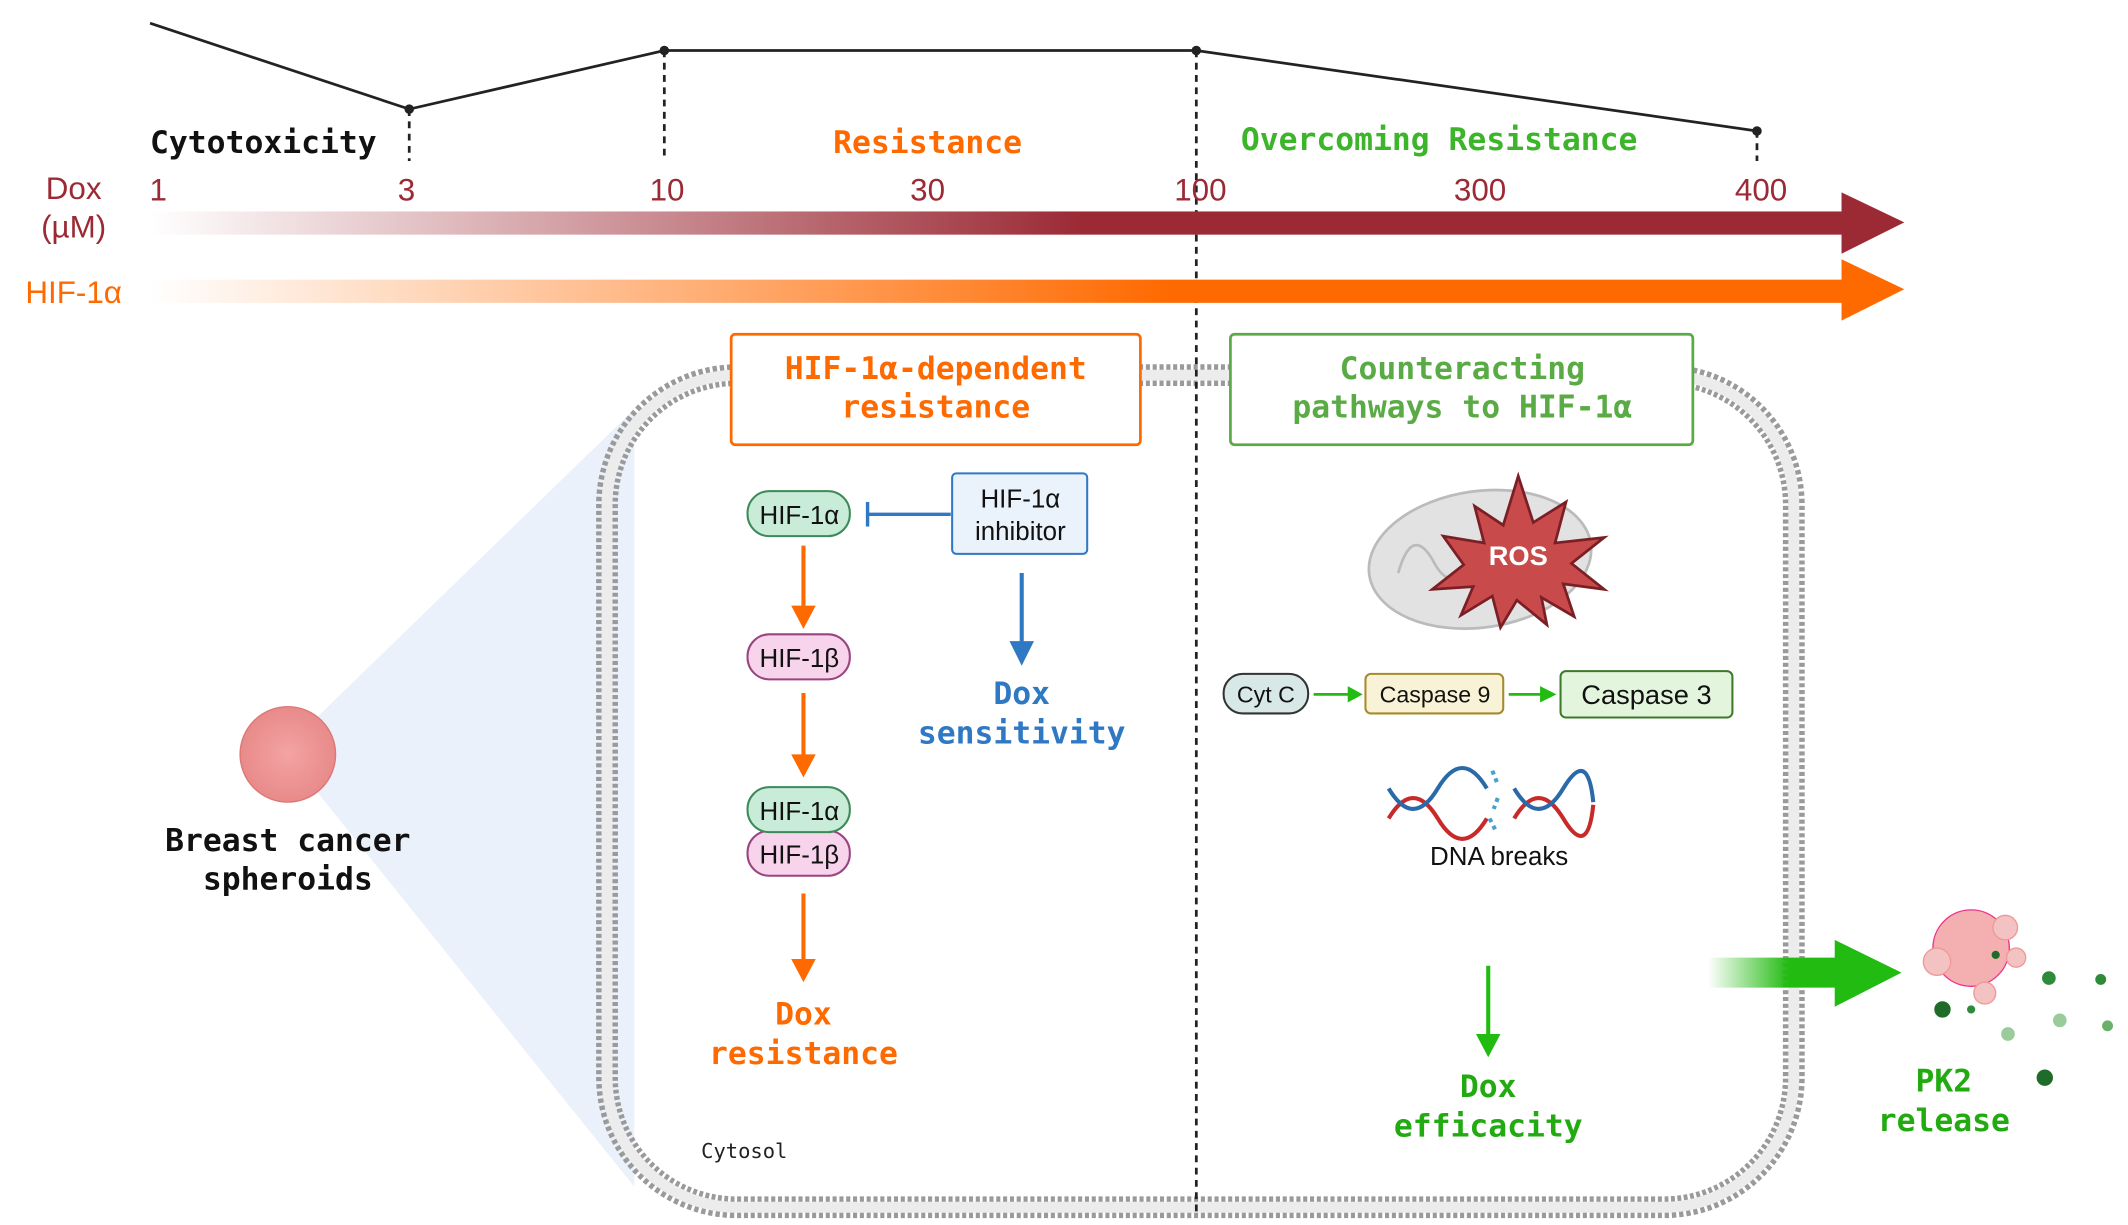  I want to click on complex-hif1a-label: HIF-1α, so click(799, 812).